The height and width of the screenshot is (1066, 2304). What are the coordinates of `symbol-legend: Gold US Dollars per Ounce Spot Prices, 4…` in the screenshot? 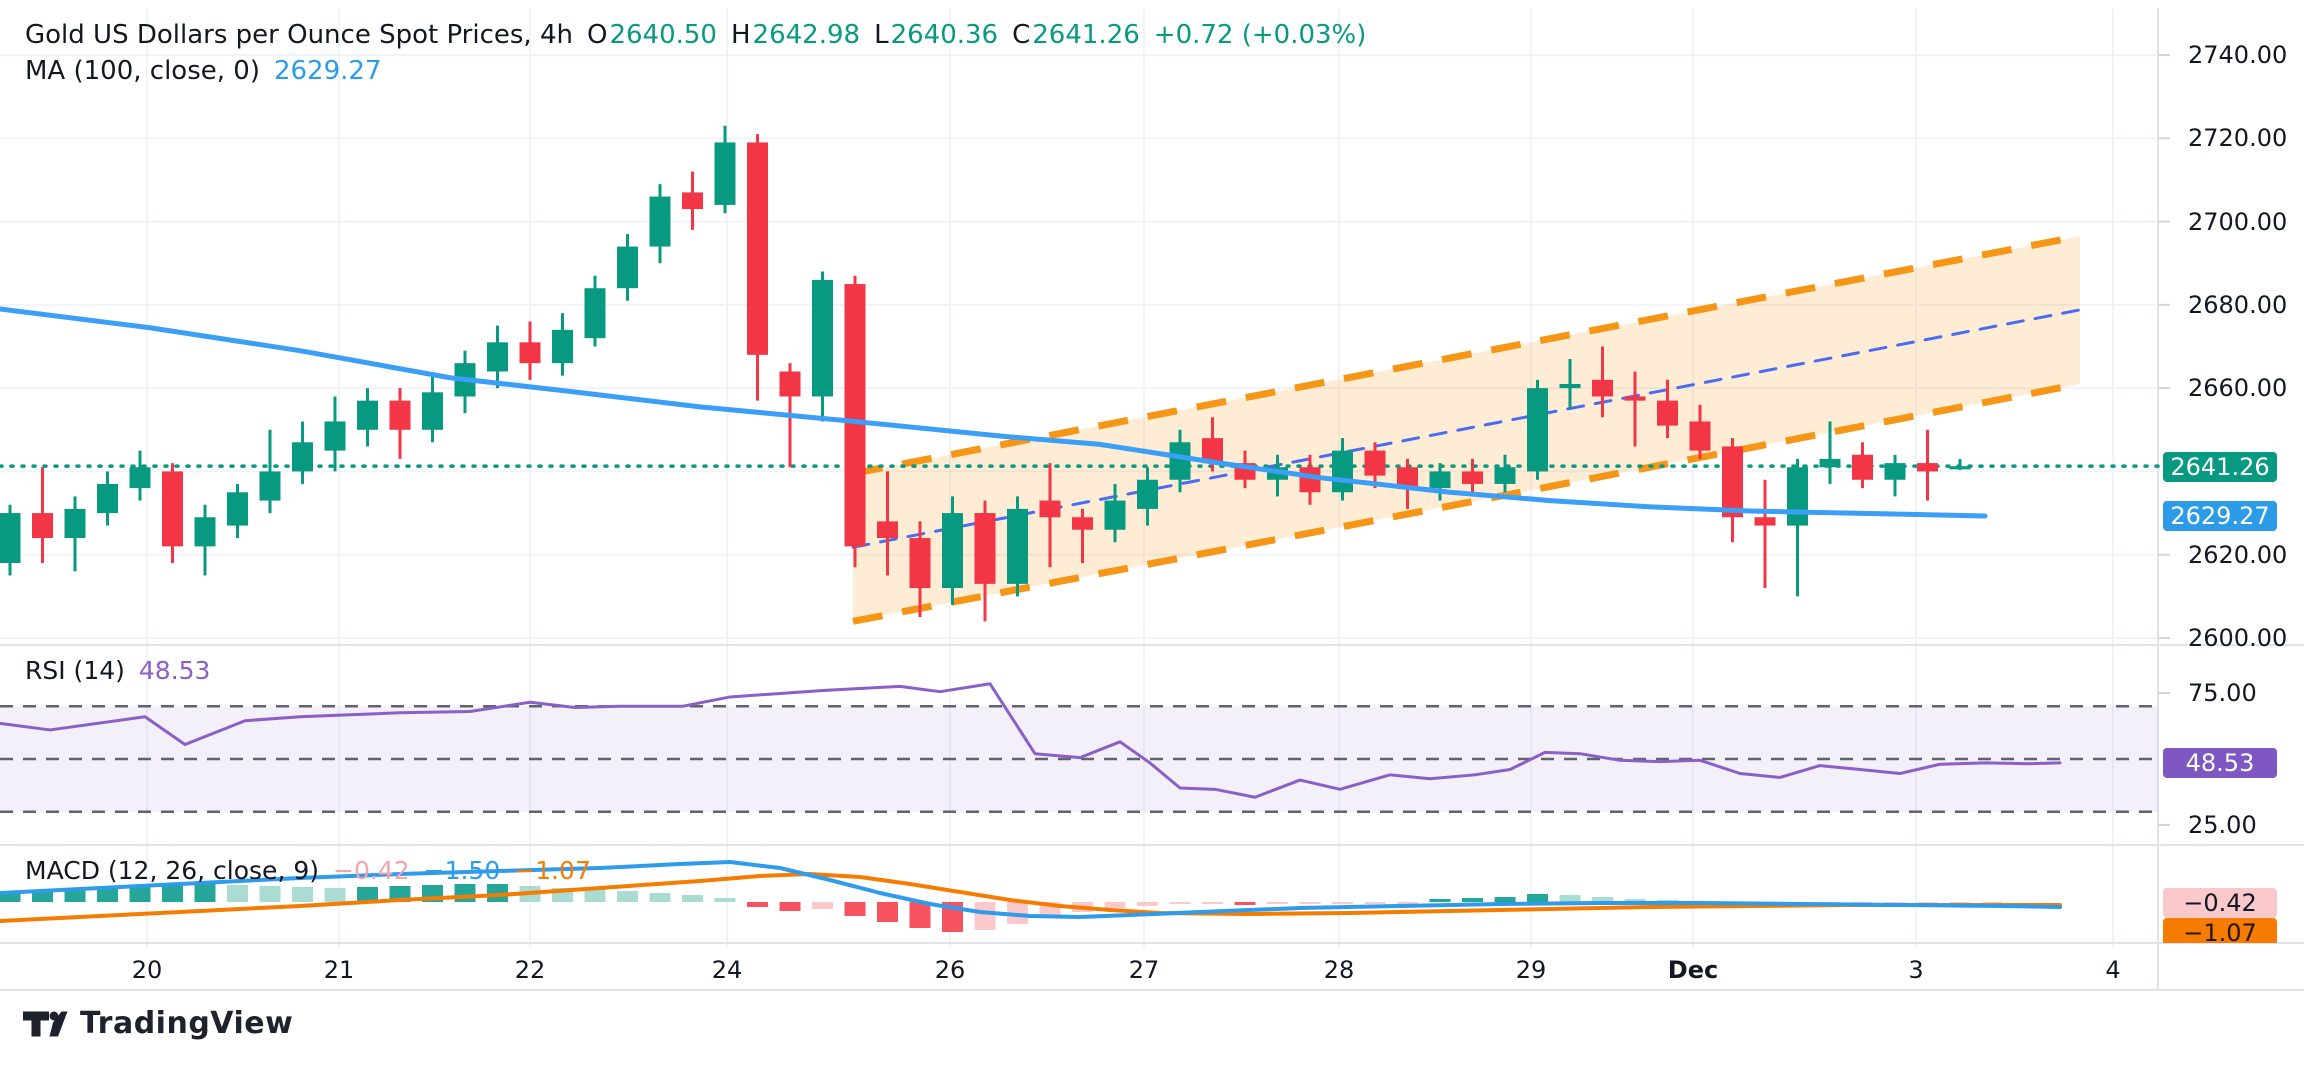 It's located at (695, 35).